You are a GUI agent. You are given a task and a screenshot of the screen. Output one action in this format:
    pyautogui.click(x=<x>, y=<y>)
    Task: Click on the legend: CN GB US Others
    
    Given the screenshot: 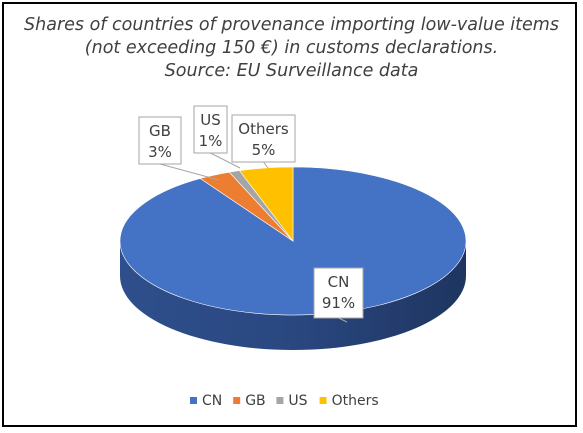 What is the action you would take?
    pyautogui.click(x=284, y=401)
    